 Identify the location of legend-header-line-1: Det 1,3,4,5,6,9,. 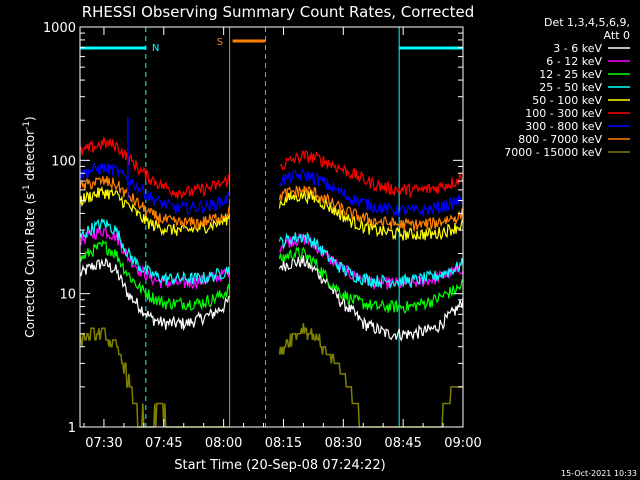
(587, 22).